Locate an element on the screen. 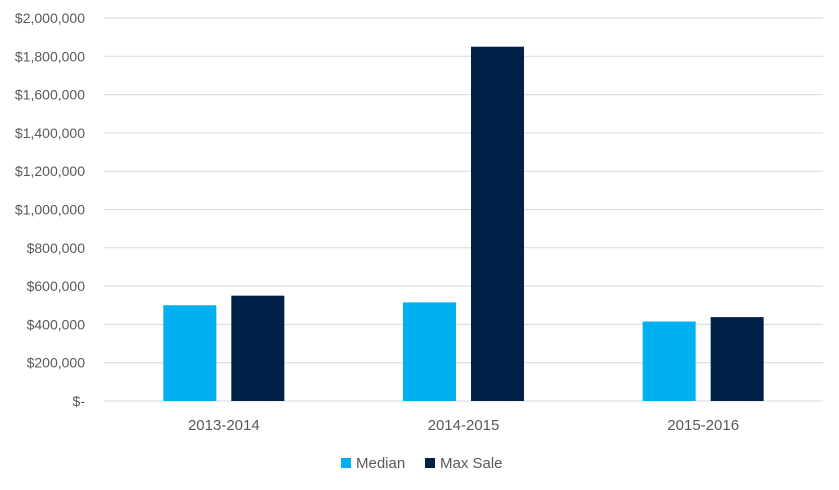 The height and width of the screenshot is (490, 839). x-axis-category-labels: 2013-2014 2014-2015 2015-2016 is located at coordinates (463, 425).